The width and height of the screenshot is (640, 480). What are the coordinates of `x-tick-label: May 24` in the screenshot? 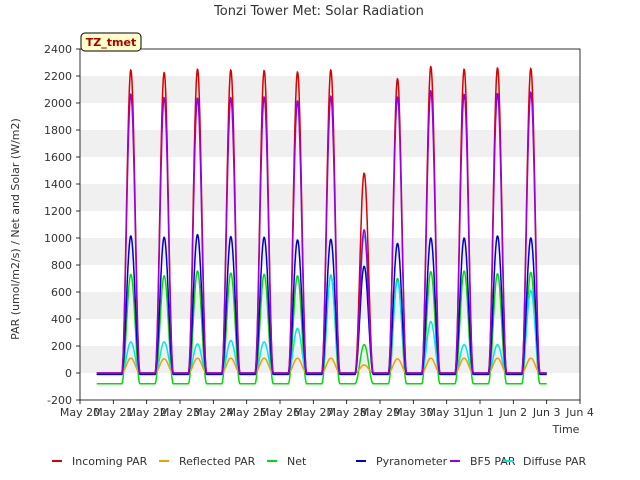 It's located at (213, 412).